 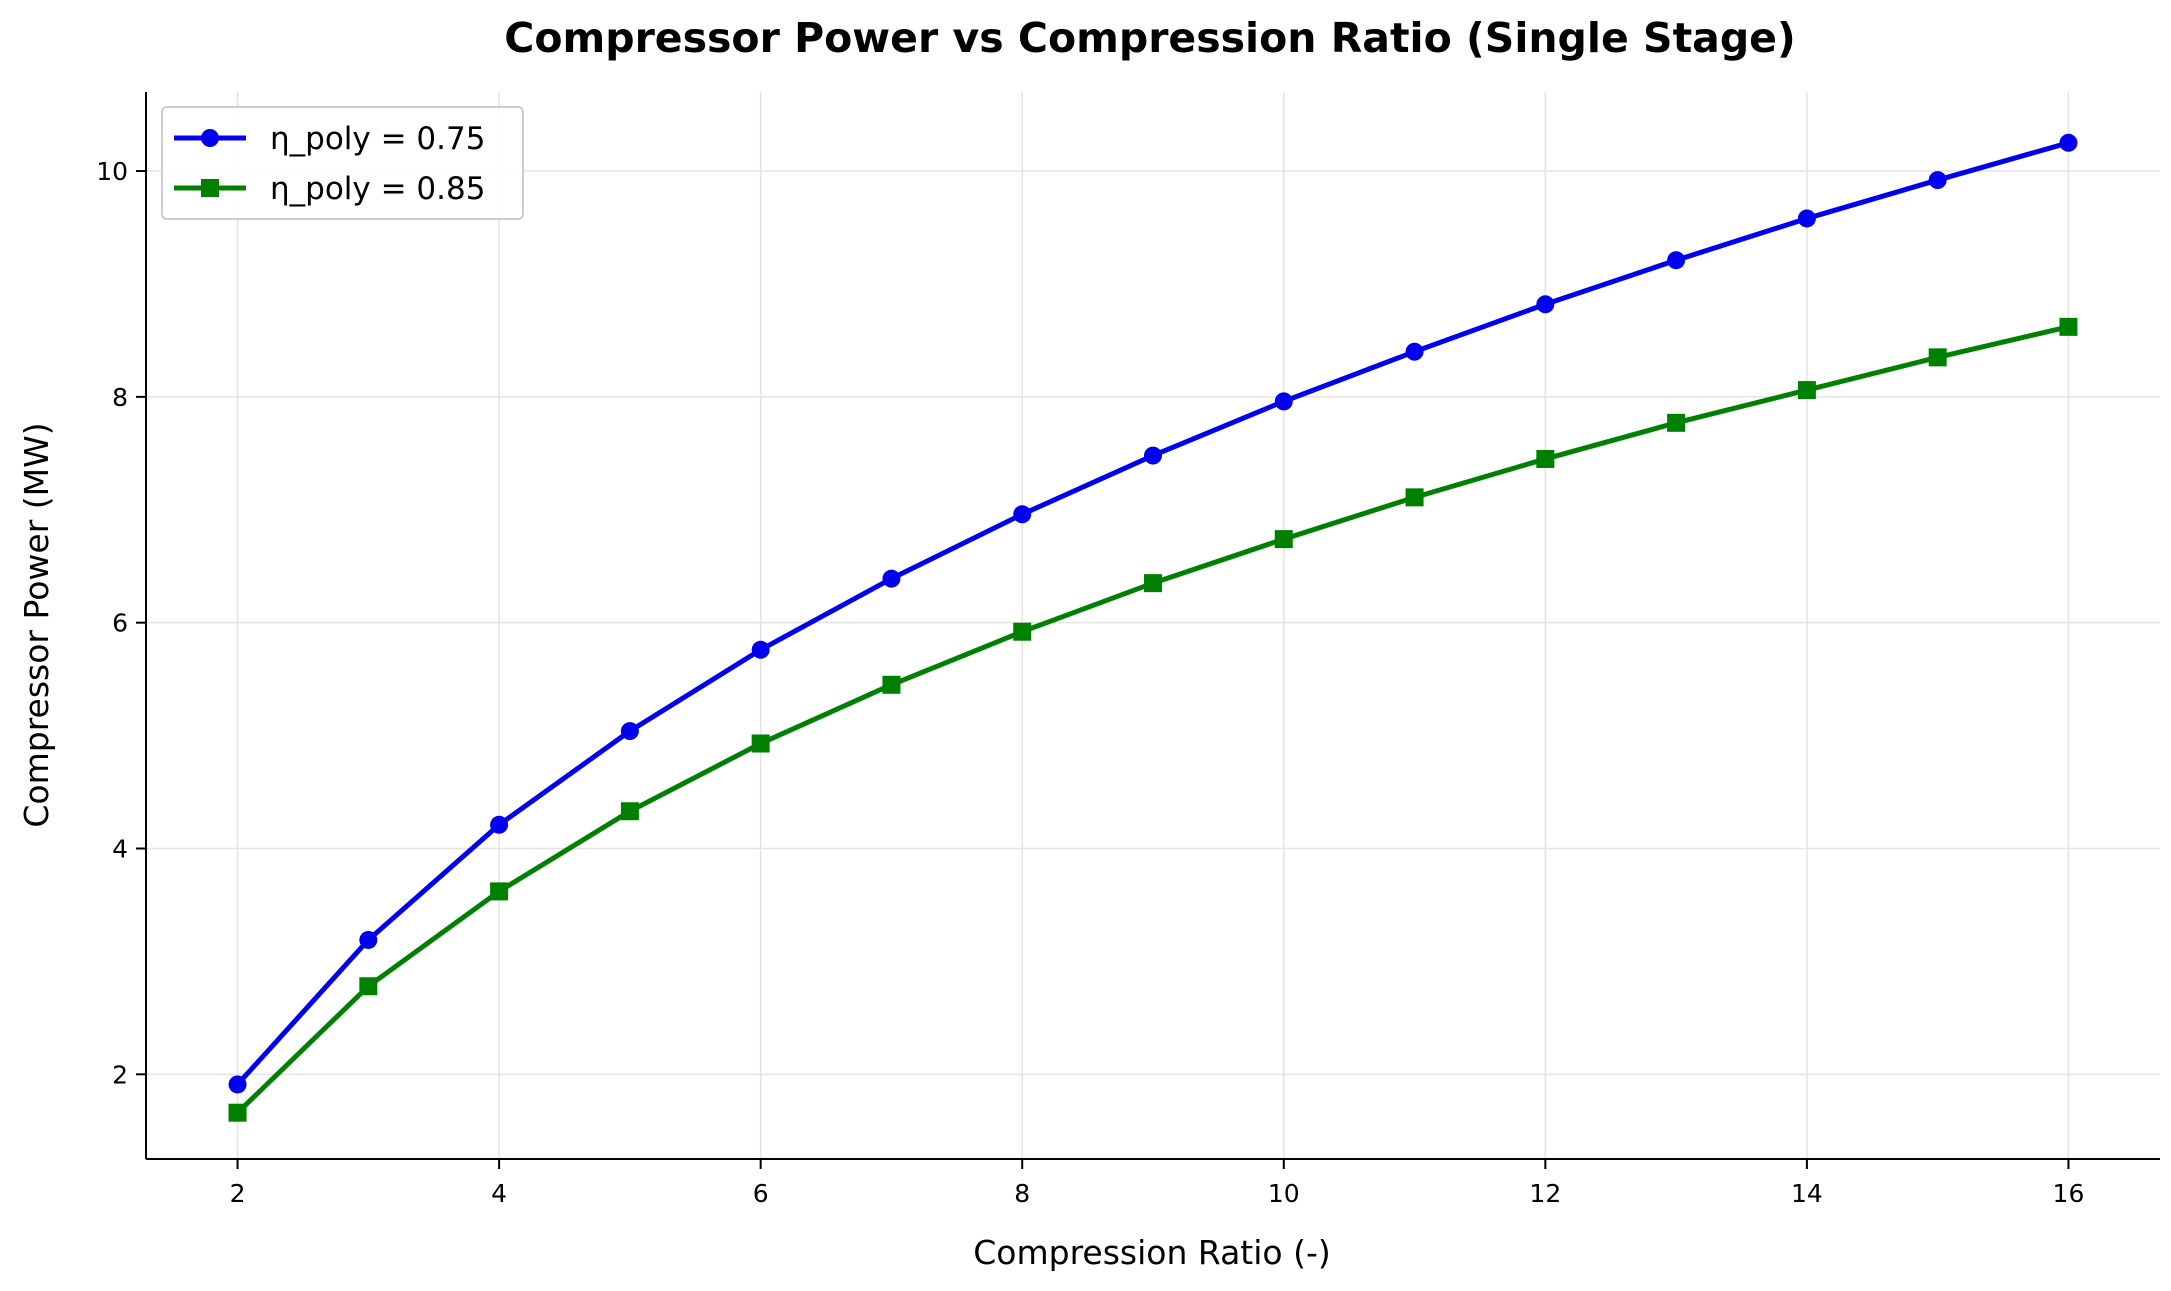 I want to click on legend-label: η_poly = 0.75, so click(x=377, y=139).